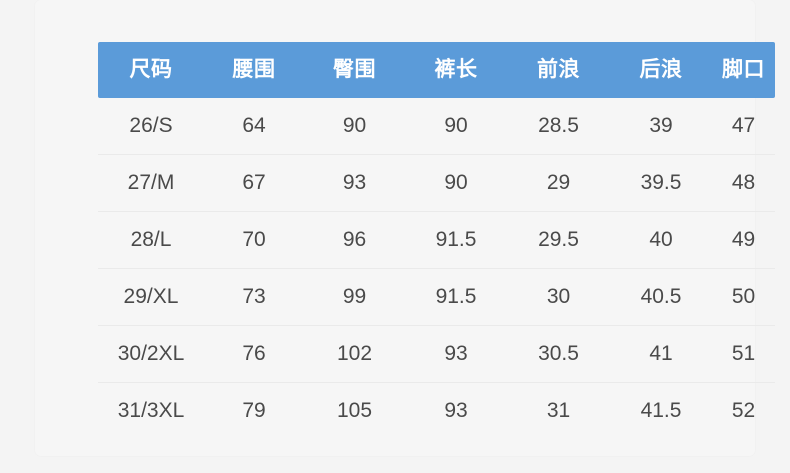 The image size is (790, 473). What do you see at coordinates (354, 240) in the screenshot?
I see `cell-hip: 96` at bounding box center [354, 240].